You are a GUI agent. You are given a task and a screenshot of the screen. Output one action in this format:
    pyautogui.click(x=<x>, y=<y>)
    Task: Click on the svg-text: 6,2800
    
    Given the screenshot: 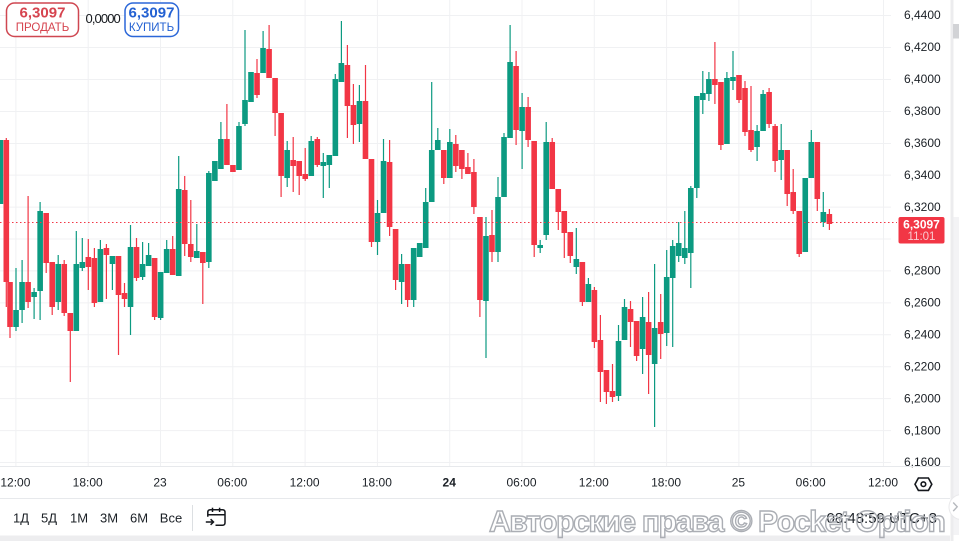 What is the action you would take?
    pyautogui.click(x=922, y=271)
    